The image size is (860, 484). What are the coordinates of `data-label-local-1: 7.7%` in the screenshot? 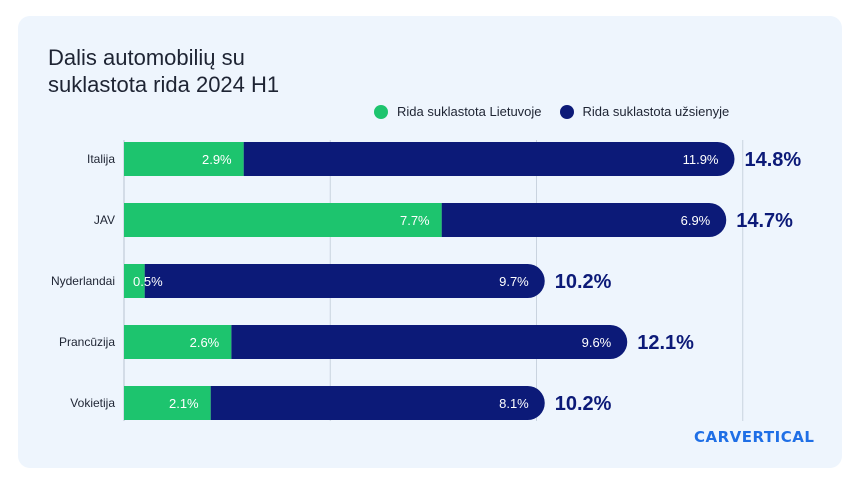 It's located at (415, 220).